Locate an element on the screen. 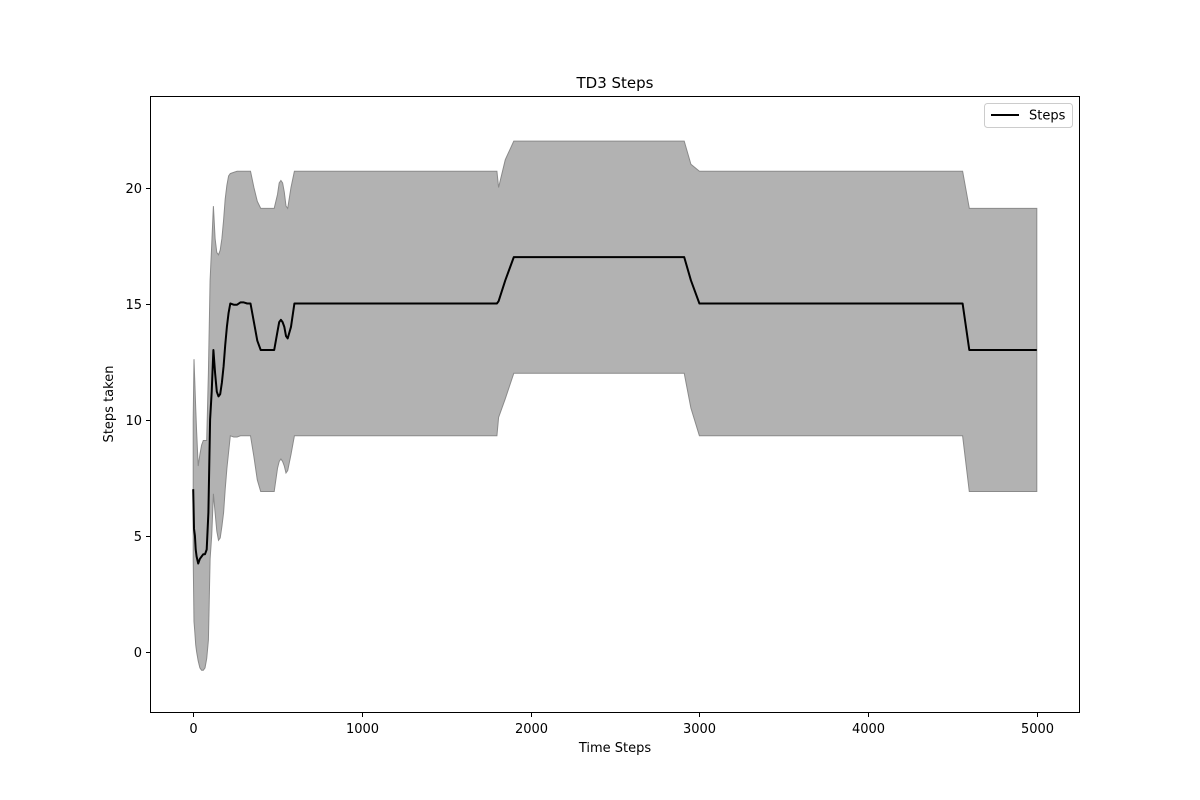 This screenshot has width=1200, height=800. x-tick-label: 5000 is located at coordinates (1037, 729).